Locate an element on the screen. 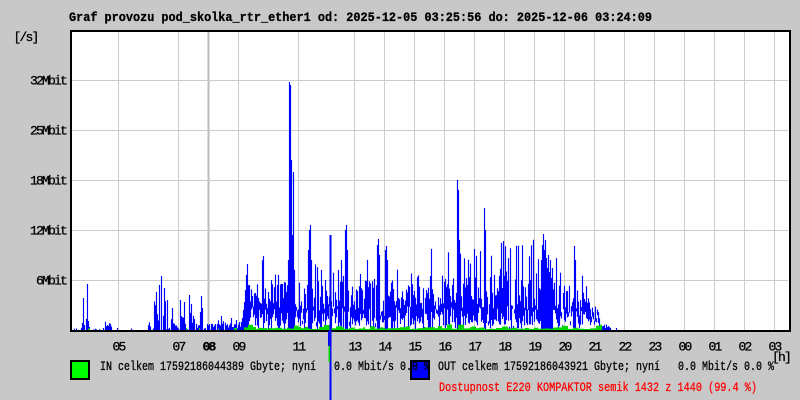 The height and width of the screenshot is (400, 800). svg-text: 22 is located at coordinates (624, 347).